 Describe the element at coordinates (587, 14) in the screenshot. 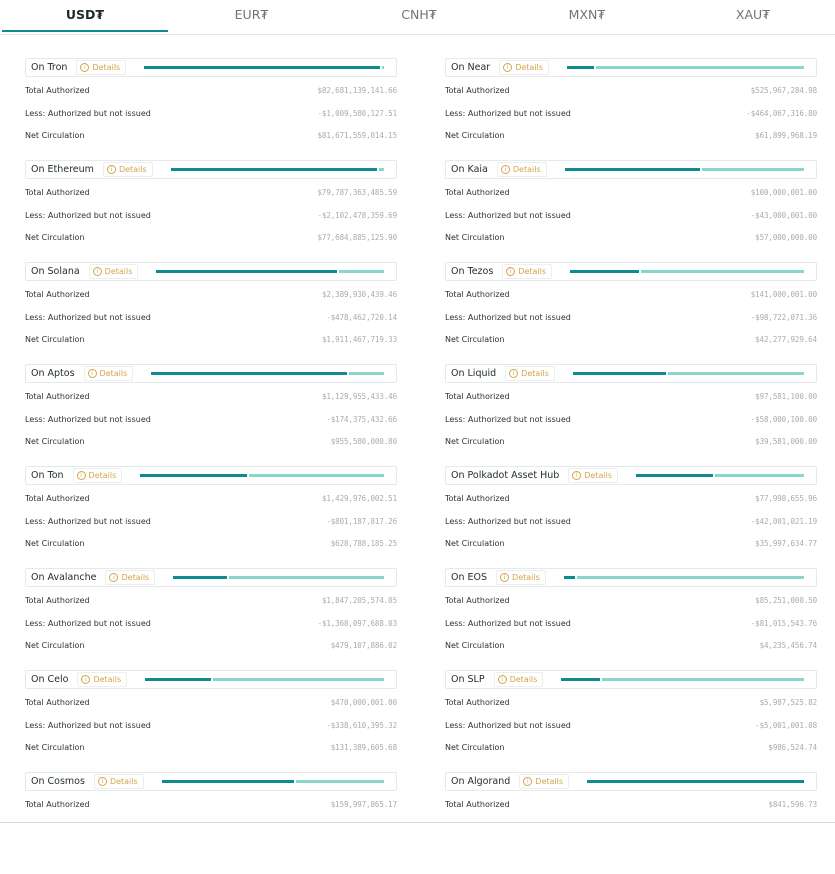

I see `tab-mxnt: MXN₮` at that location.